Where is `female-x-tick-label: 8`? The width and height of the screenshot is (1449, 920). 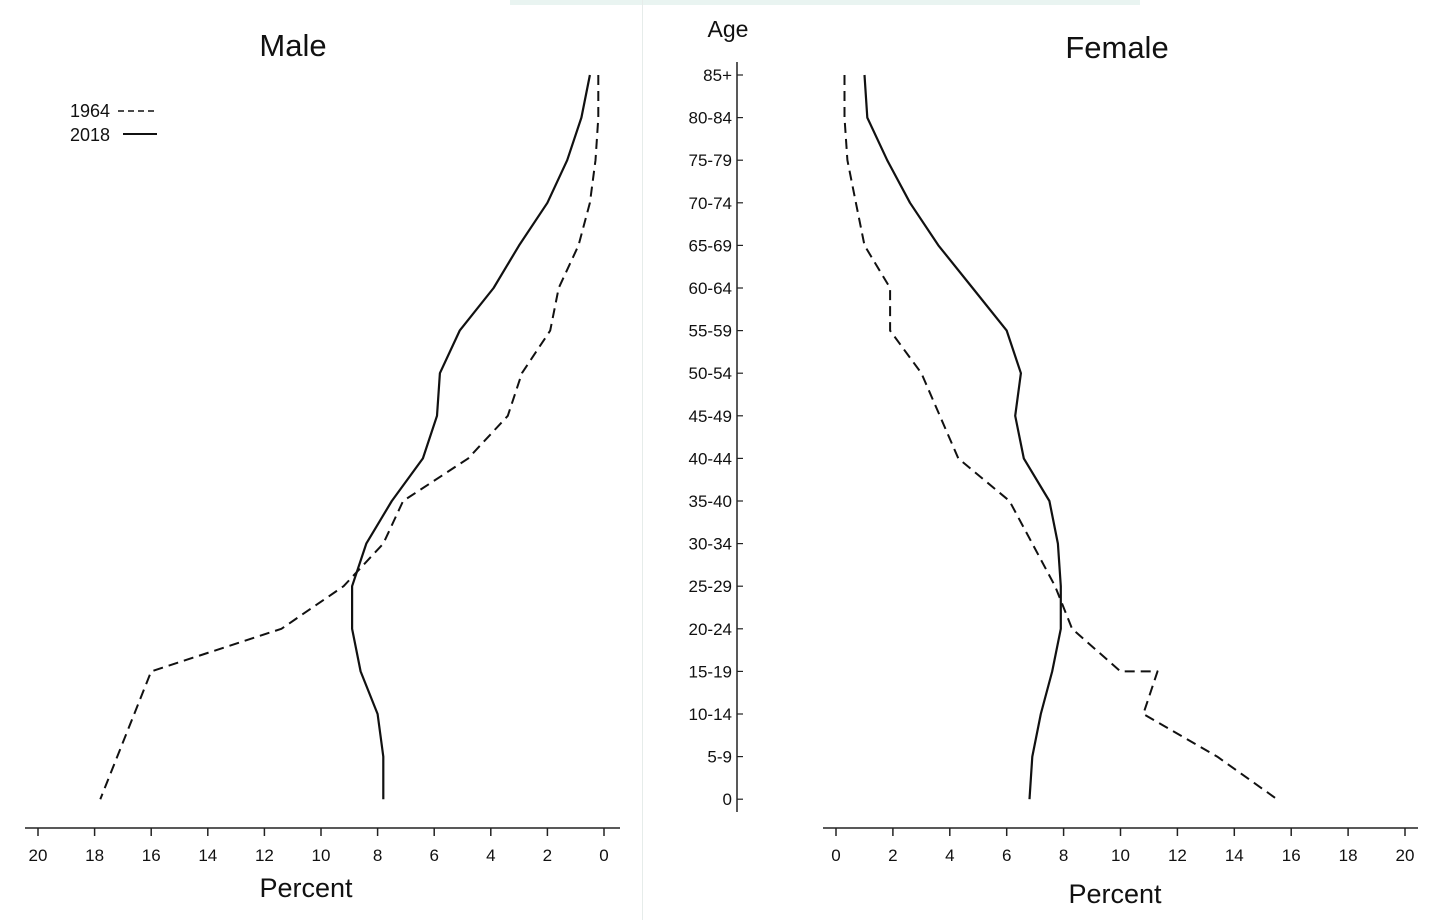
female-x-tick-label: 8 is located at coordinates (1063, 855).